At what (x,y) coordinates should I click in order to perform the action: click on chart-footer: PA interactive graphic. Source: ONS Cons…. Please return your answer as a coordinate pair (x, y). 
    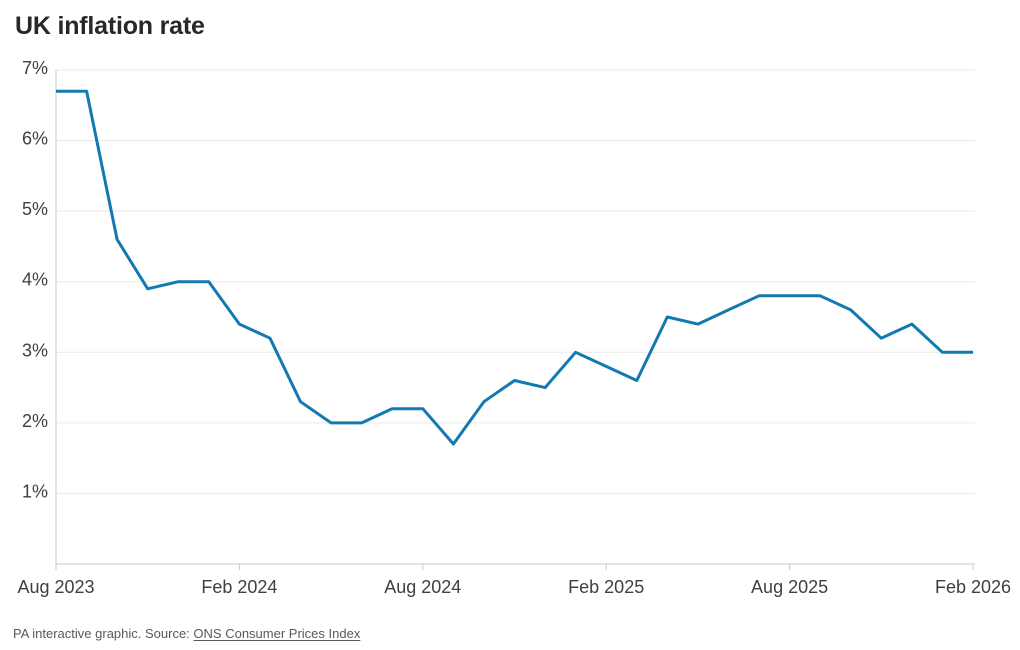
    Looking at the image, I should click on (186, 633).